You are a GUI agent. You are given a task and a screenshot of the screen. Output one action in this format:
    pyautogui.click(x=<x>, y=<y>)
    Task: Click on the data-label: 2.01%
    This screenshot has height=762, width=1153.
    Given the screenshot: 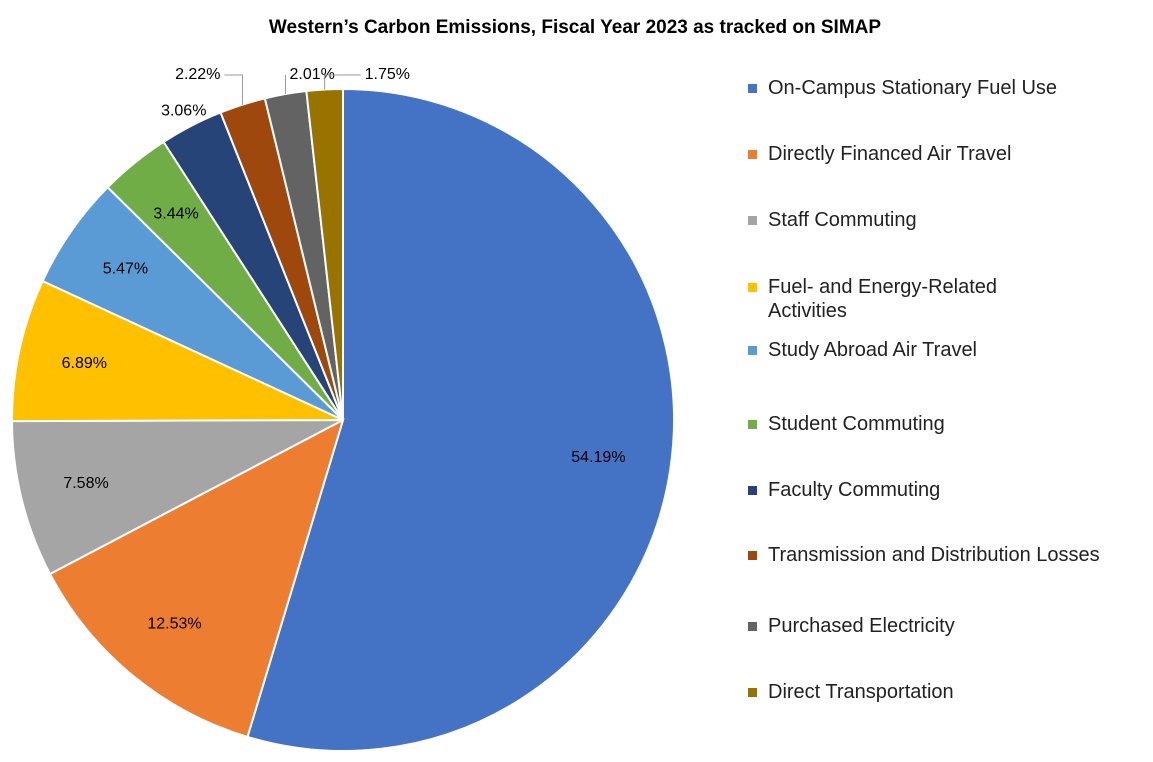 What is the action you would take?
    pyautogui.click(x=311, y=74)
    